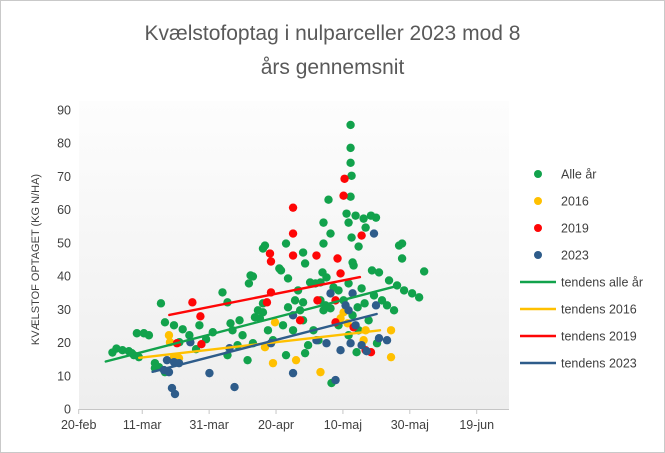  I want to click on x-tick-label: 31-mar, so click(209, 425).